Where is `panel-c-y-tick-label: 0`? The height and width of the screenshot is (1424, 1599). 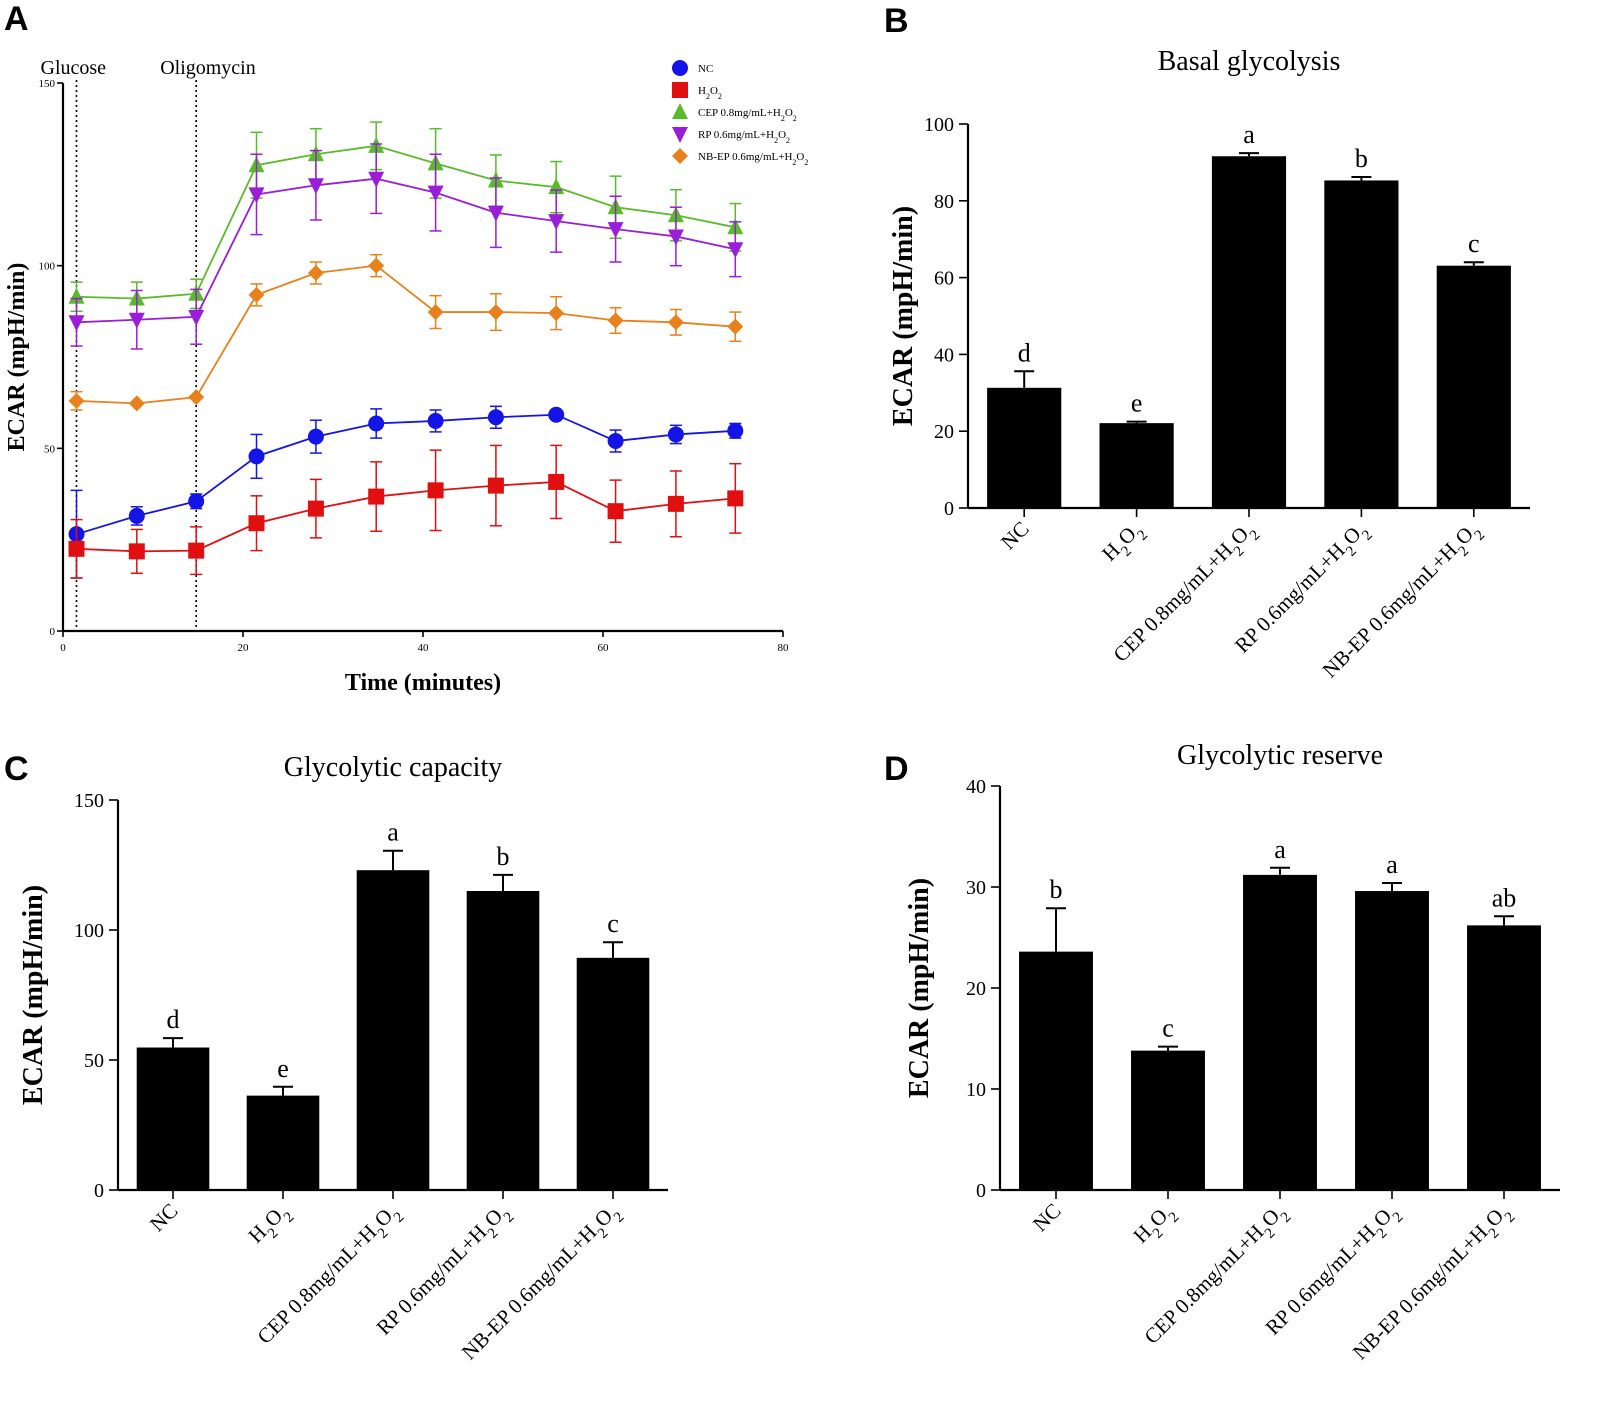 panel-c-y-tick-label: 0 is located at coordinates (99, 1191).